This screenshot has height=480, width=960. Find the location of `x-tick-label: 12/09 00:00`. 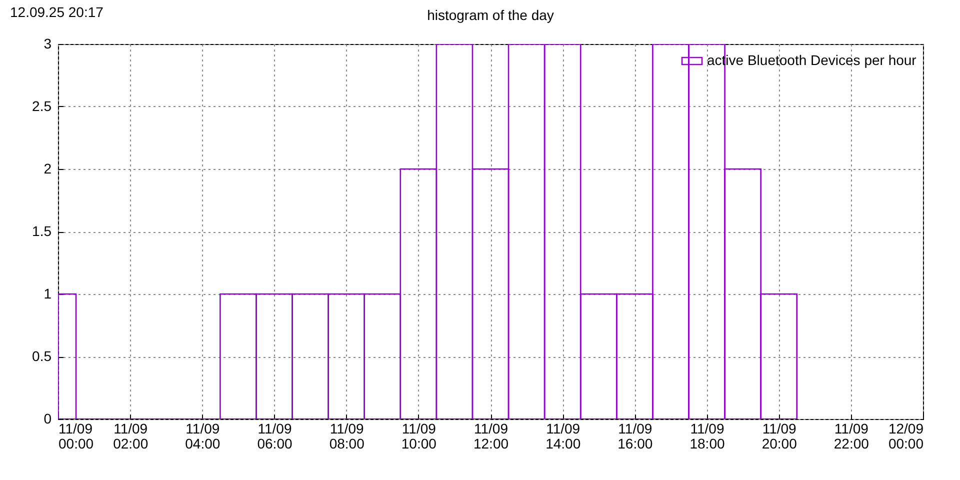

x-tick-label: 12/09 00:00 is located at coordinates (906, 436).